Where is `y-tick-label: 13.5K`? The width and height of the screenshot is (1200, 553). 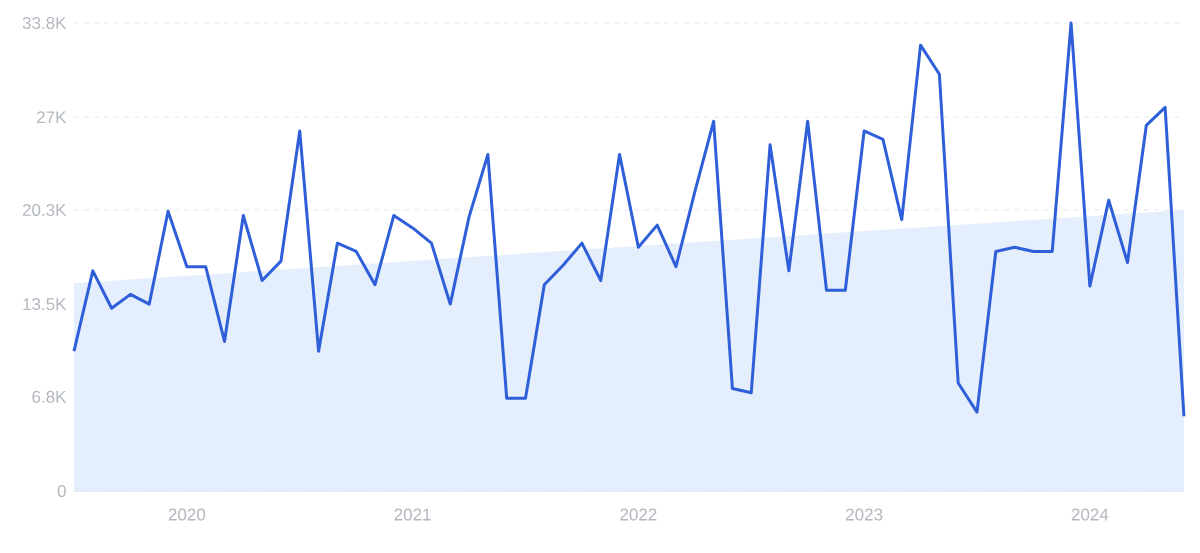 y-tick-label: 13.5K is located at coordinates (45, 304).